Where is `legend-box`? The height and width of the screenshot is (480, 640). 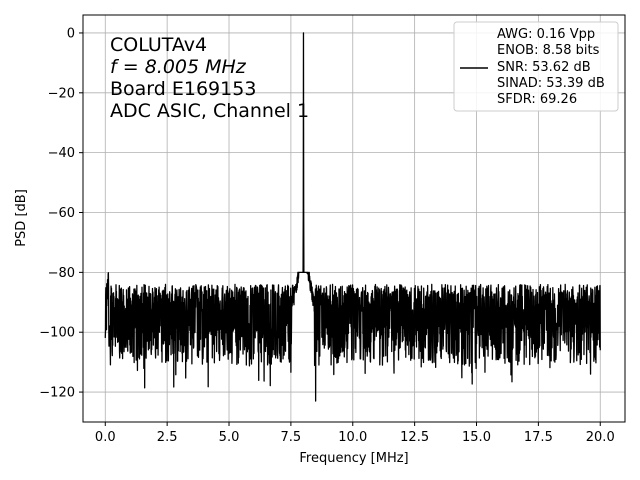 legend-box is located at coordinates (536, 66).